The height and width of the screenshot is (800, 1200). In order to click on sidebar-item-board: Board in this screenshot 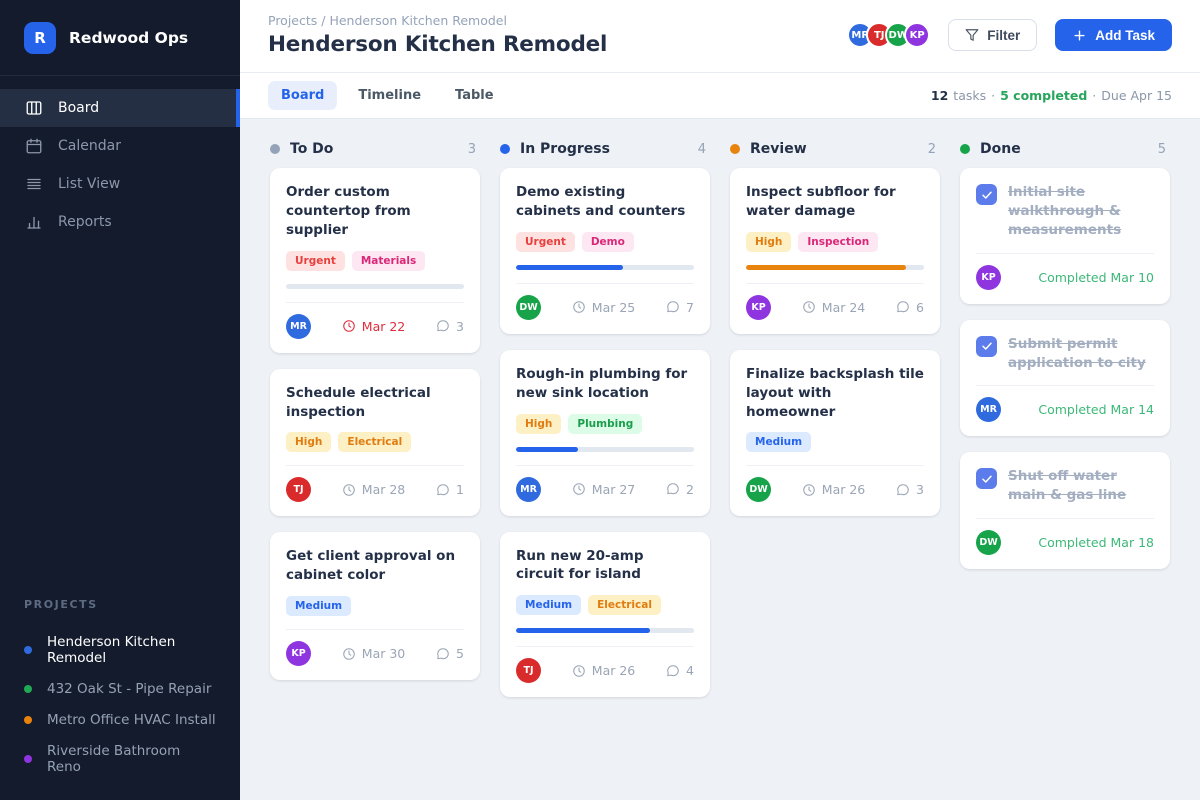, I will do `click(120, 108)`.